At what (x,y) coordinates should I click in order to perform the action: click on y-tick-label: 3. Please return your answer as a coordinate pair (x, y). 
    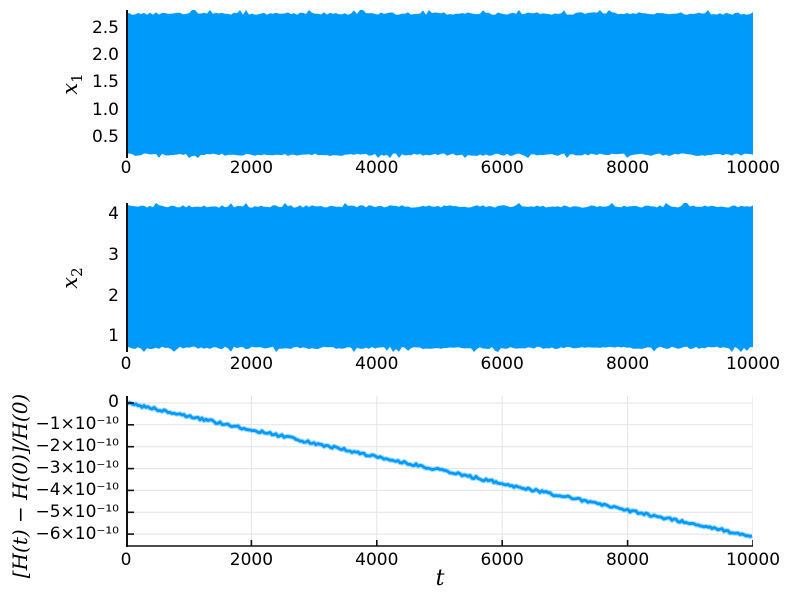
    Looking at the image, I should click on (113, 254).